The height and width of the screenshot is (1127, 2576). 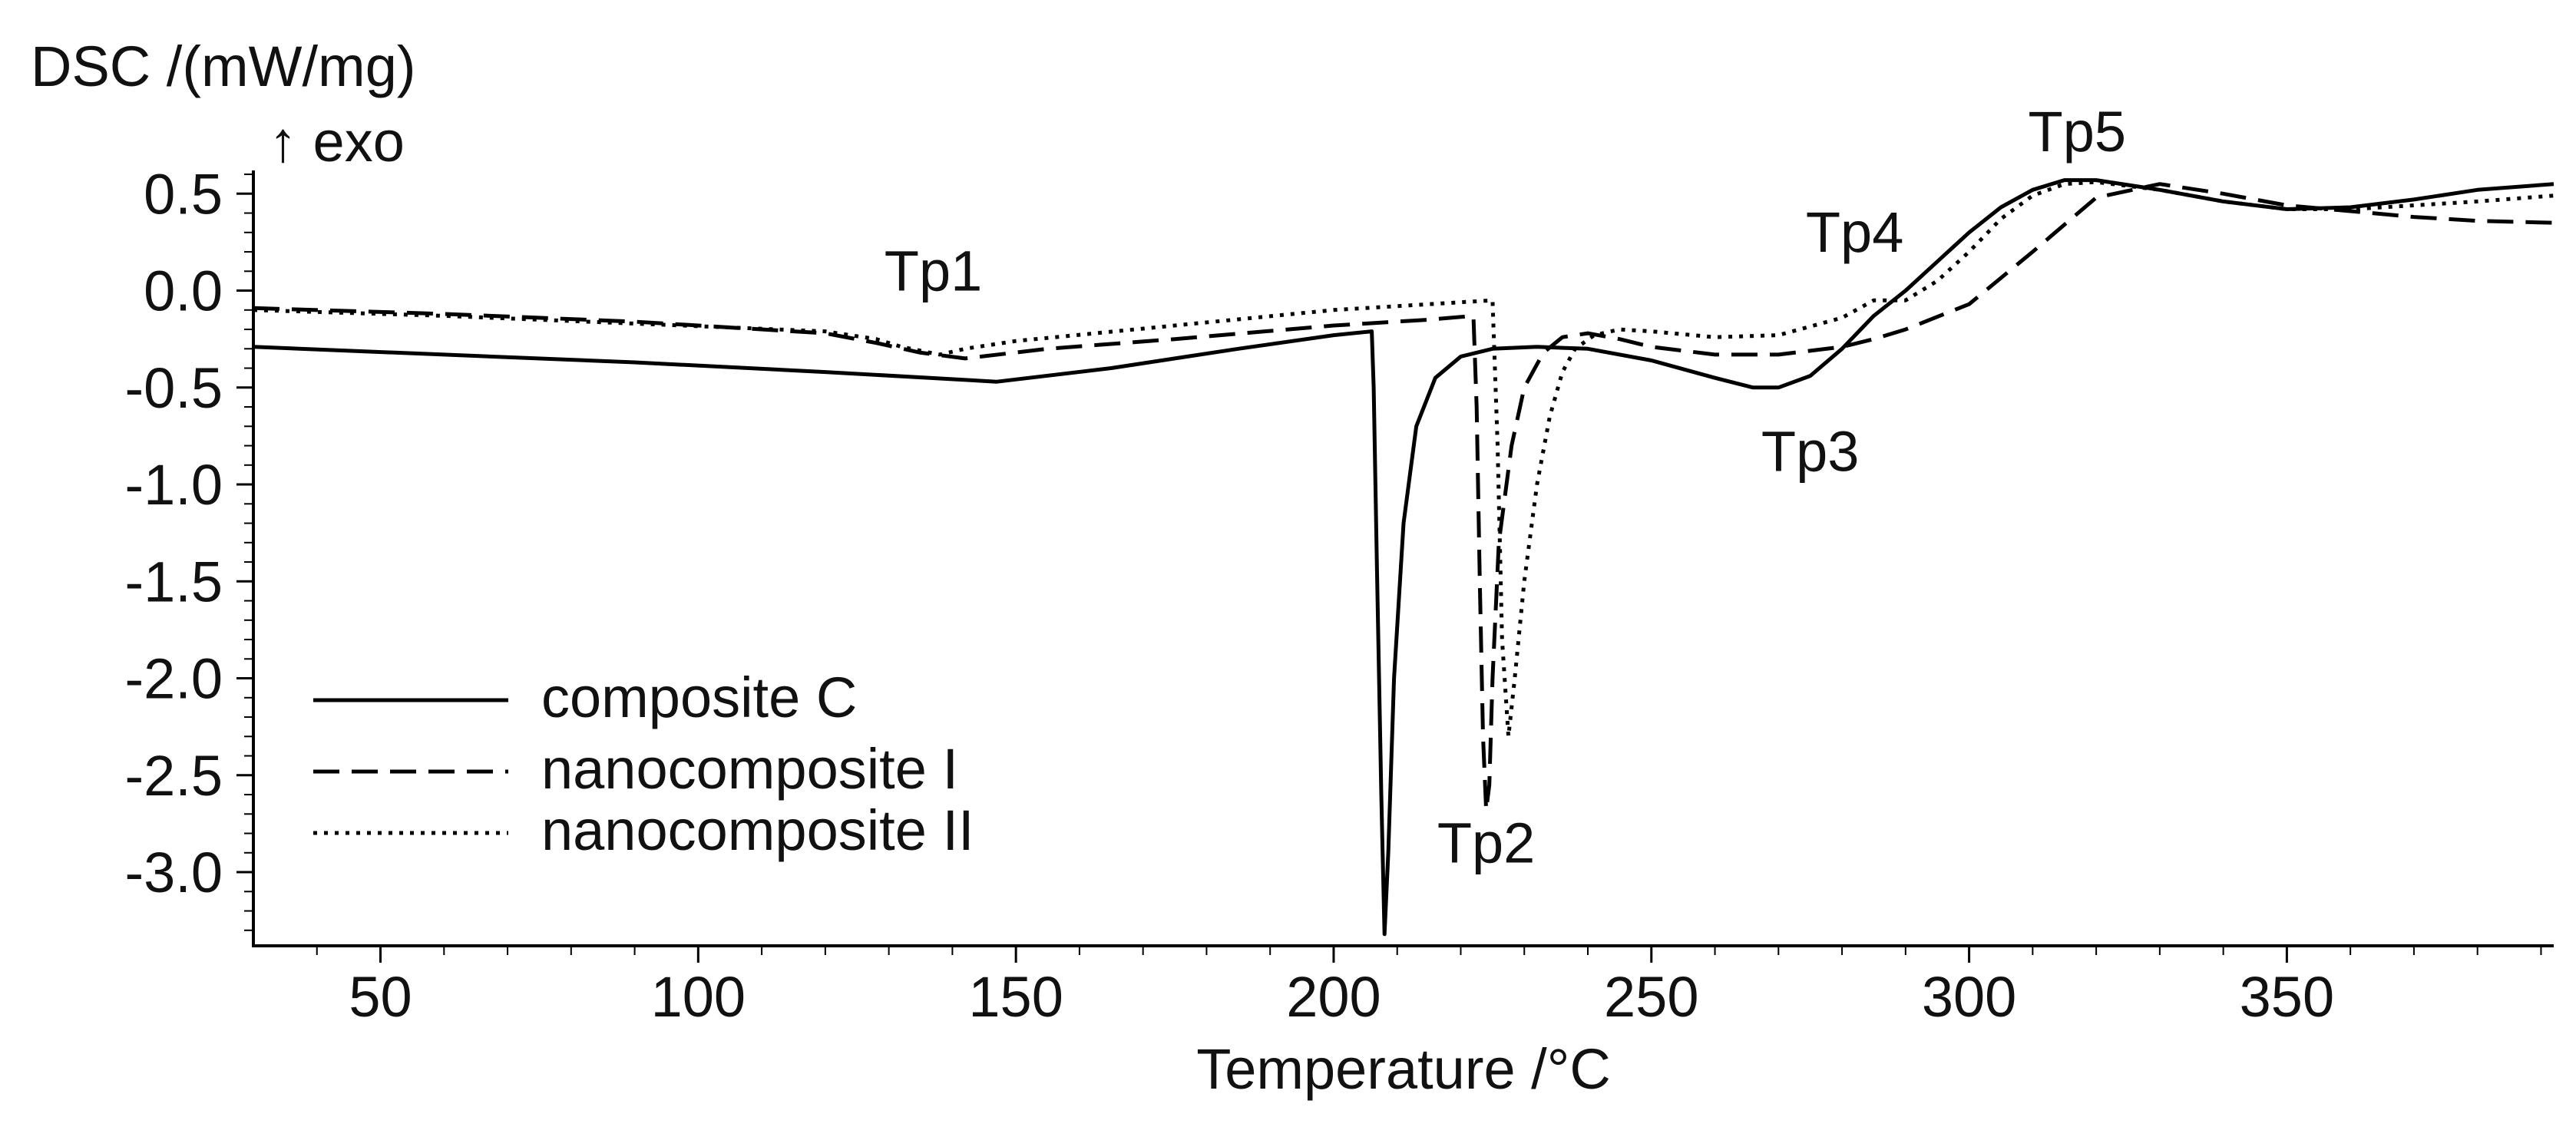 I want to click on legend-label-3: nanocomposite II, so click(x=757, y=830).